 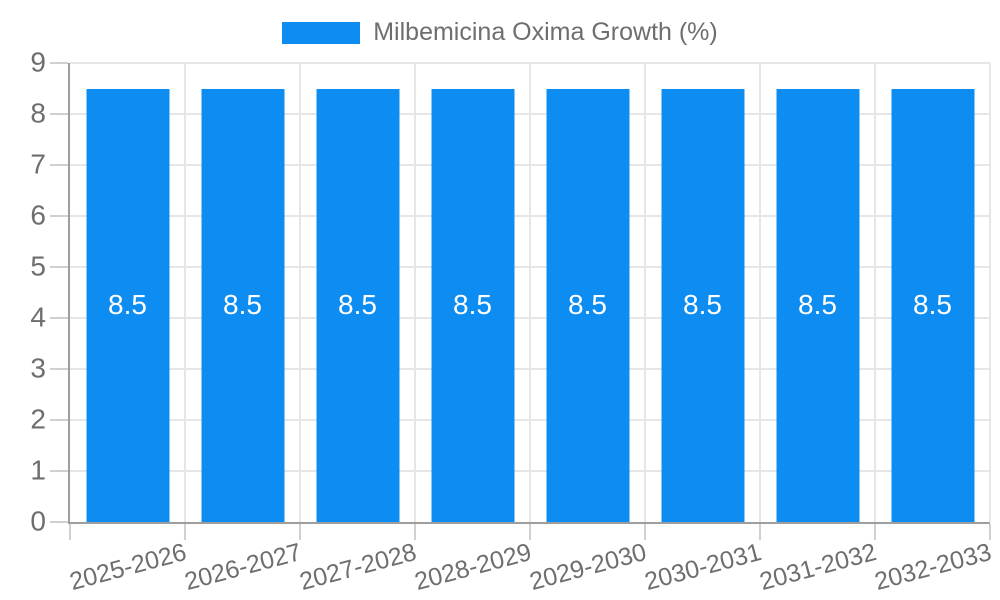 What do you see at coordinates (38, 470) in the screenshot?
I see `y-axis-tick-label: 1` at bounding box center [38, 470].